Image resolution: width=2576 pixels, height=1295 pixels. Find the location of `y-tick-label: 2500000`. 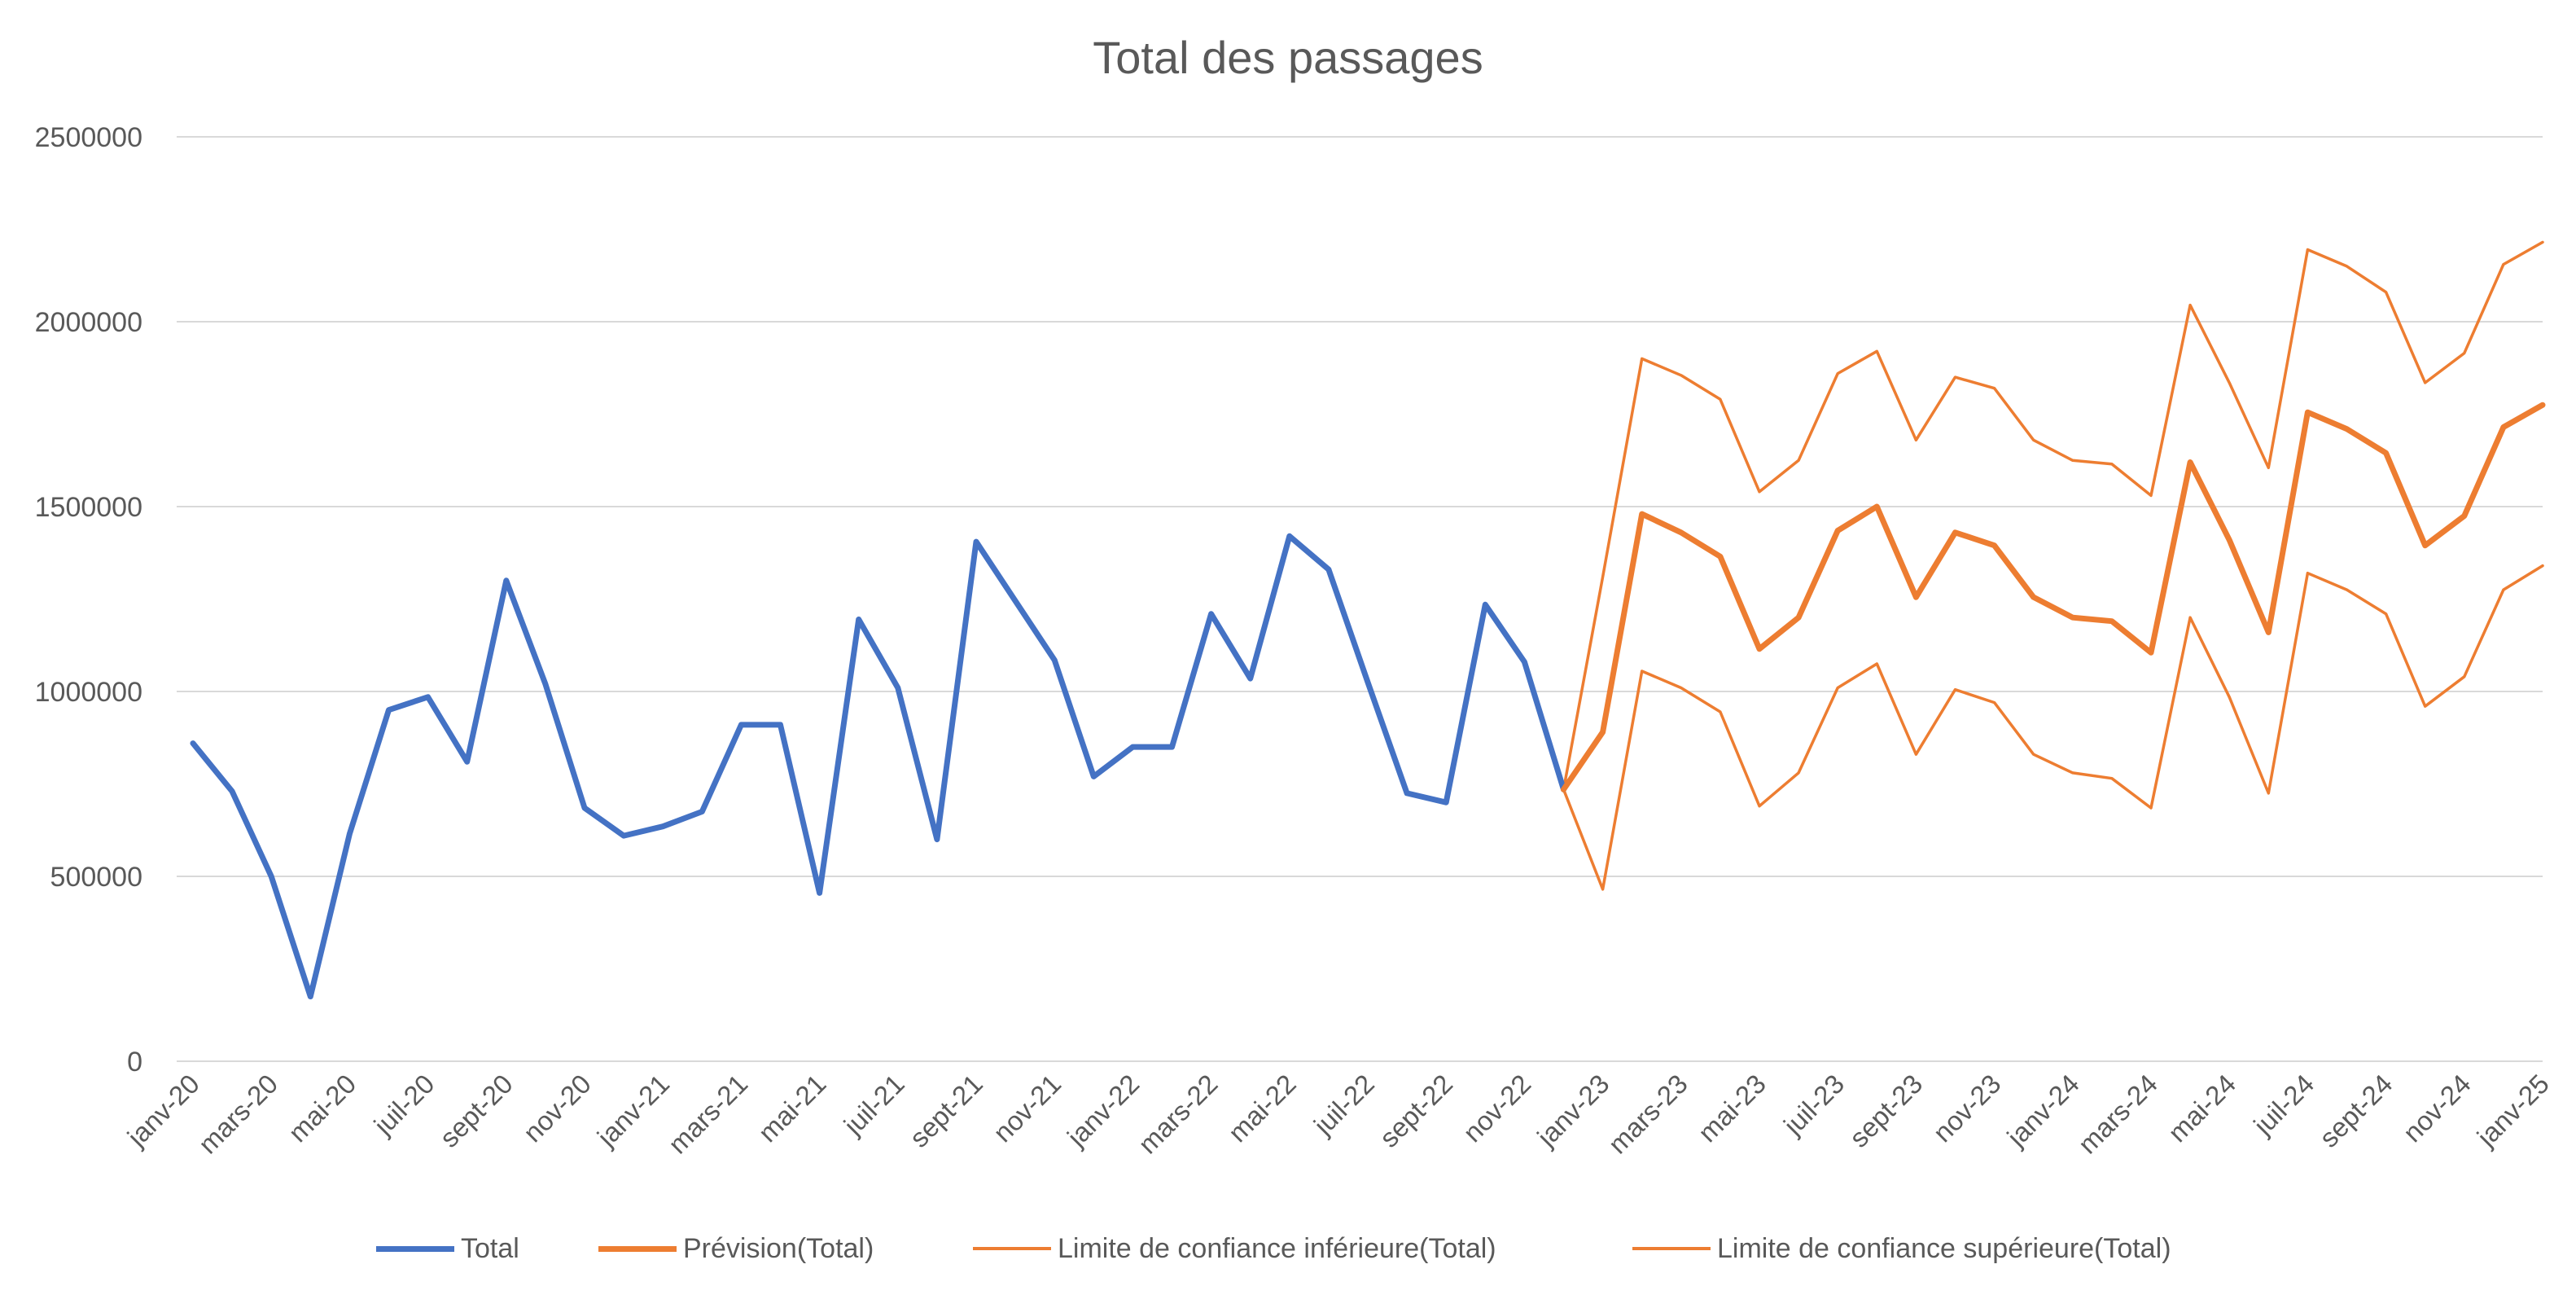

y-tick-label: 2500000 is located at coordinates (88, 137).